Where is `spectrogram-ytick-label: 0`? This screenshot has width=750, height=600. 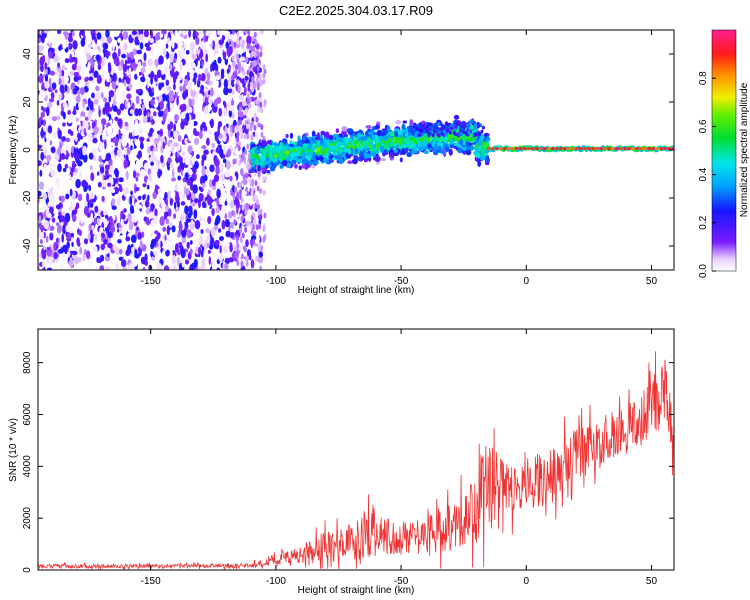
spectrogram-ytick-label: 0 is located at coordinates (27, 150).